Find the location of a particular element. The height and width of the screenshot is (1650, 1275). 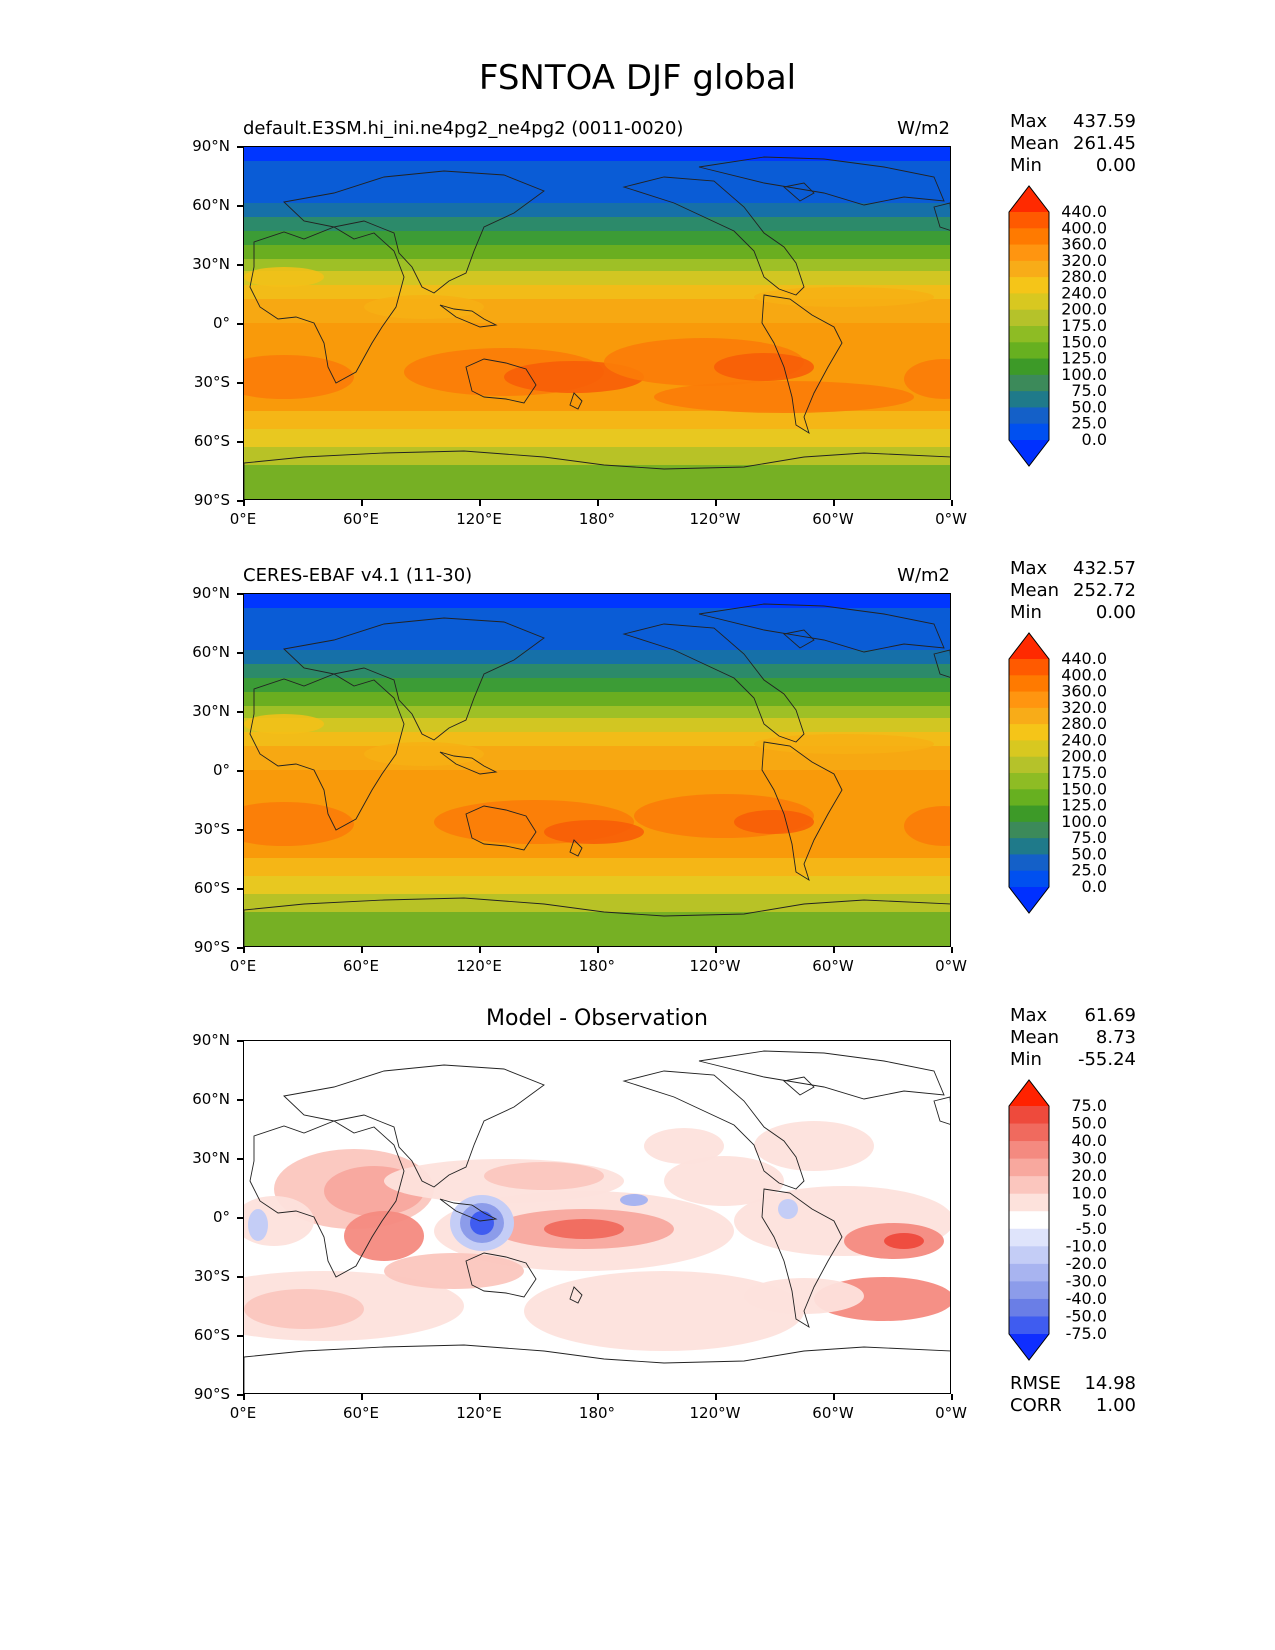

colorbar-label: 150.0 is located at coordinates (1084, 788).